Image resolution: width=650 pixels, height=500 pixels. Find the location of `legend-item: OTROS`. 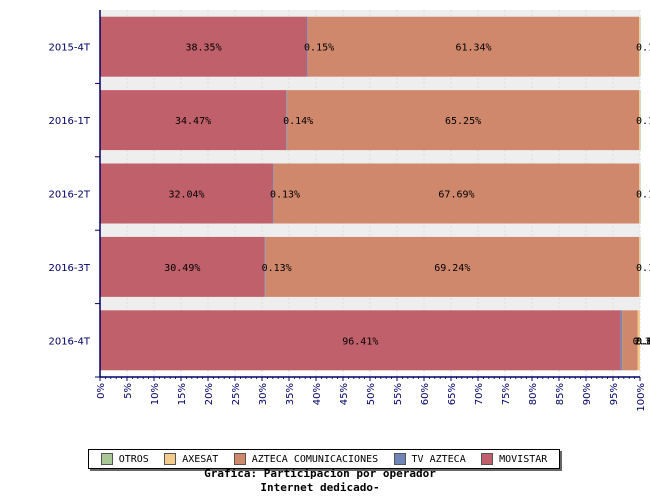

legend-item: OTROS is located at coordinates (124, 459).